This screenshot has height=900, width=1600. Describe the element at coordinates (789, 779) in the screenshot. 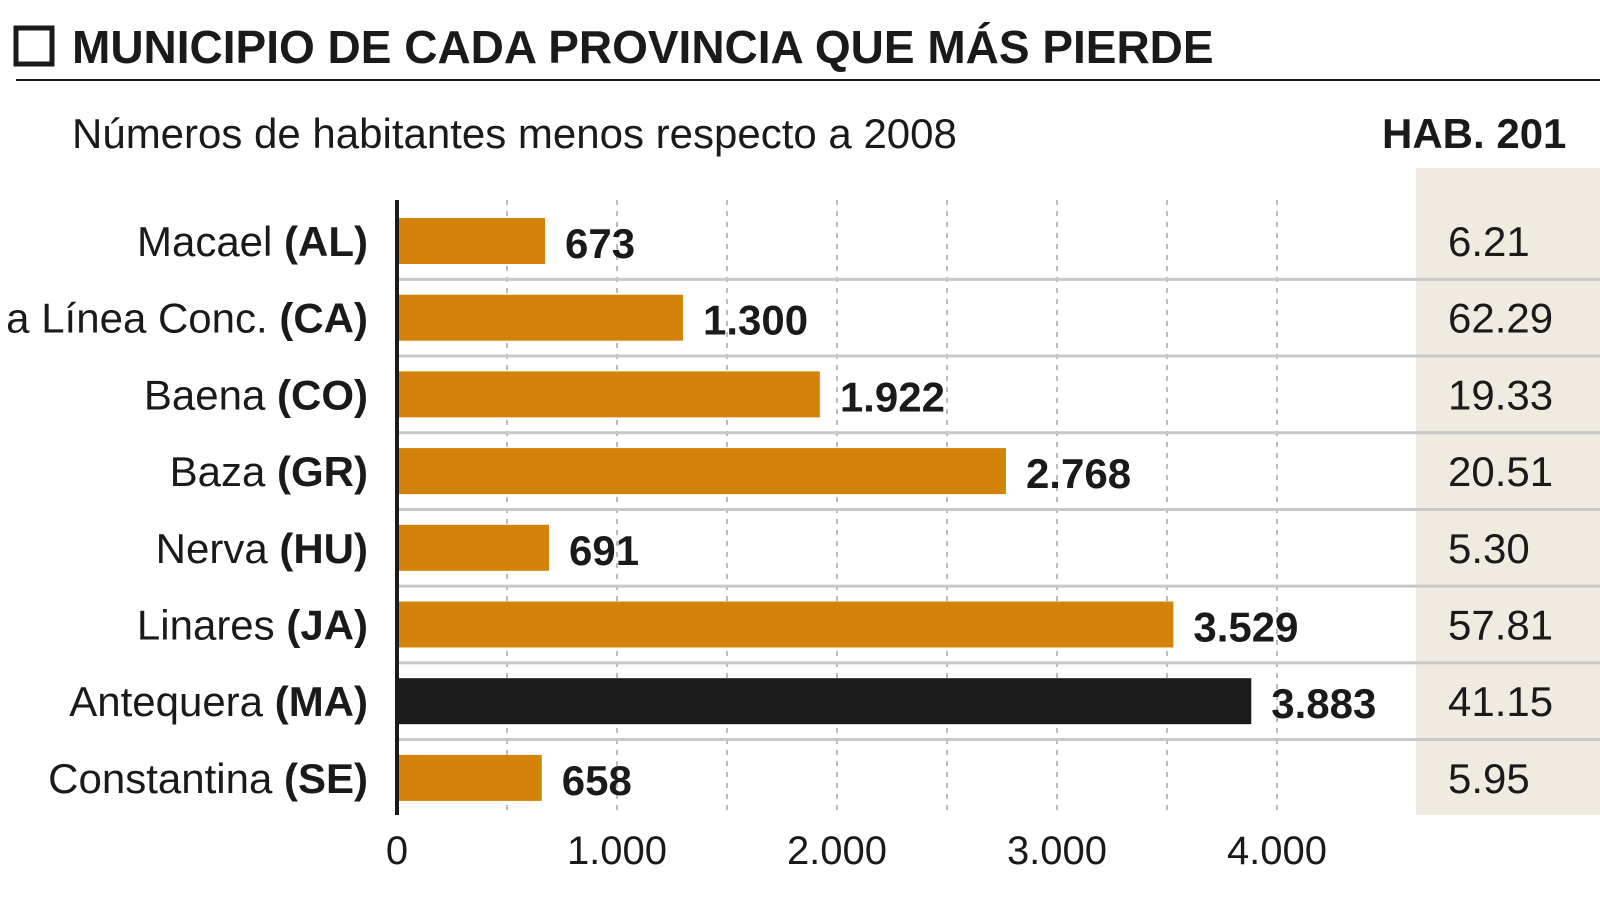

I see `bar-row: Constantina (SE) 658 5.95` at that location.